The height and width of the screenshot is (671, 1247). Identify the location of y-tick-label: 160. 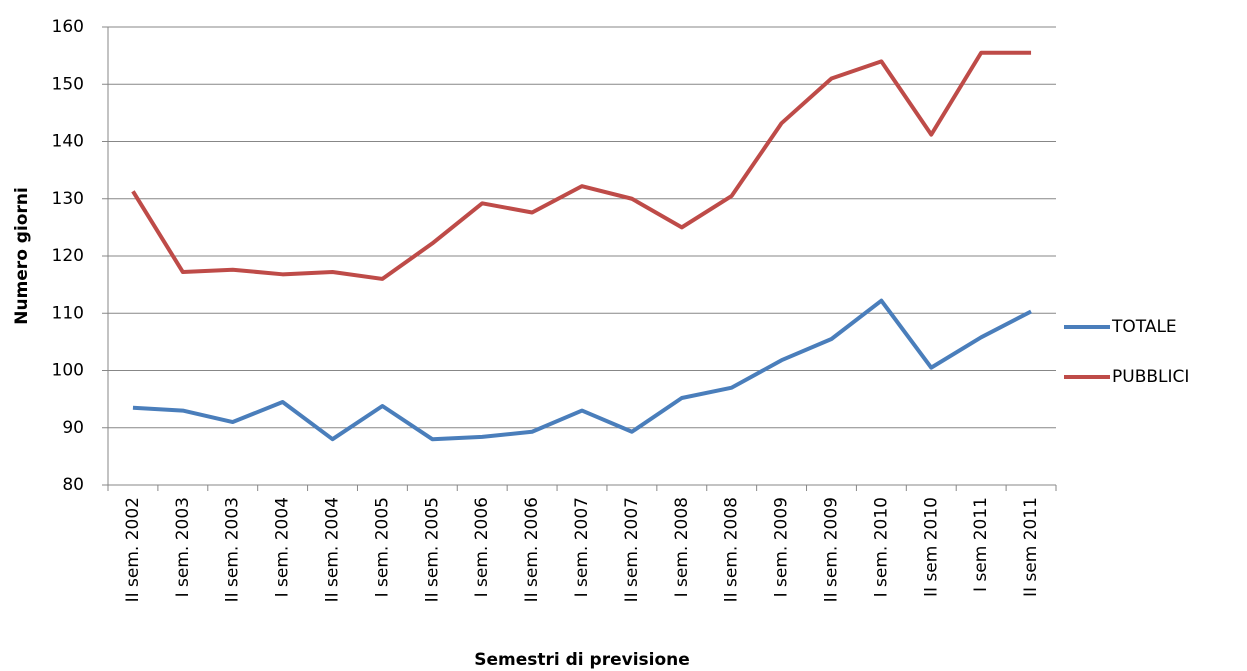
(68, 27).